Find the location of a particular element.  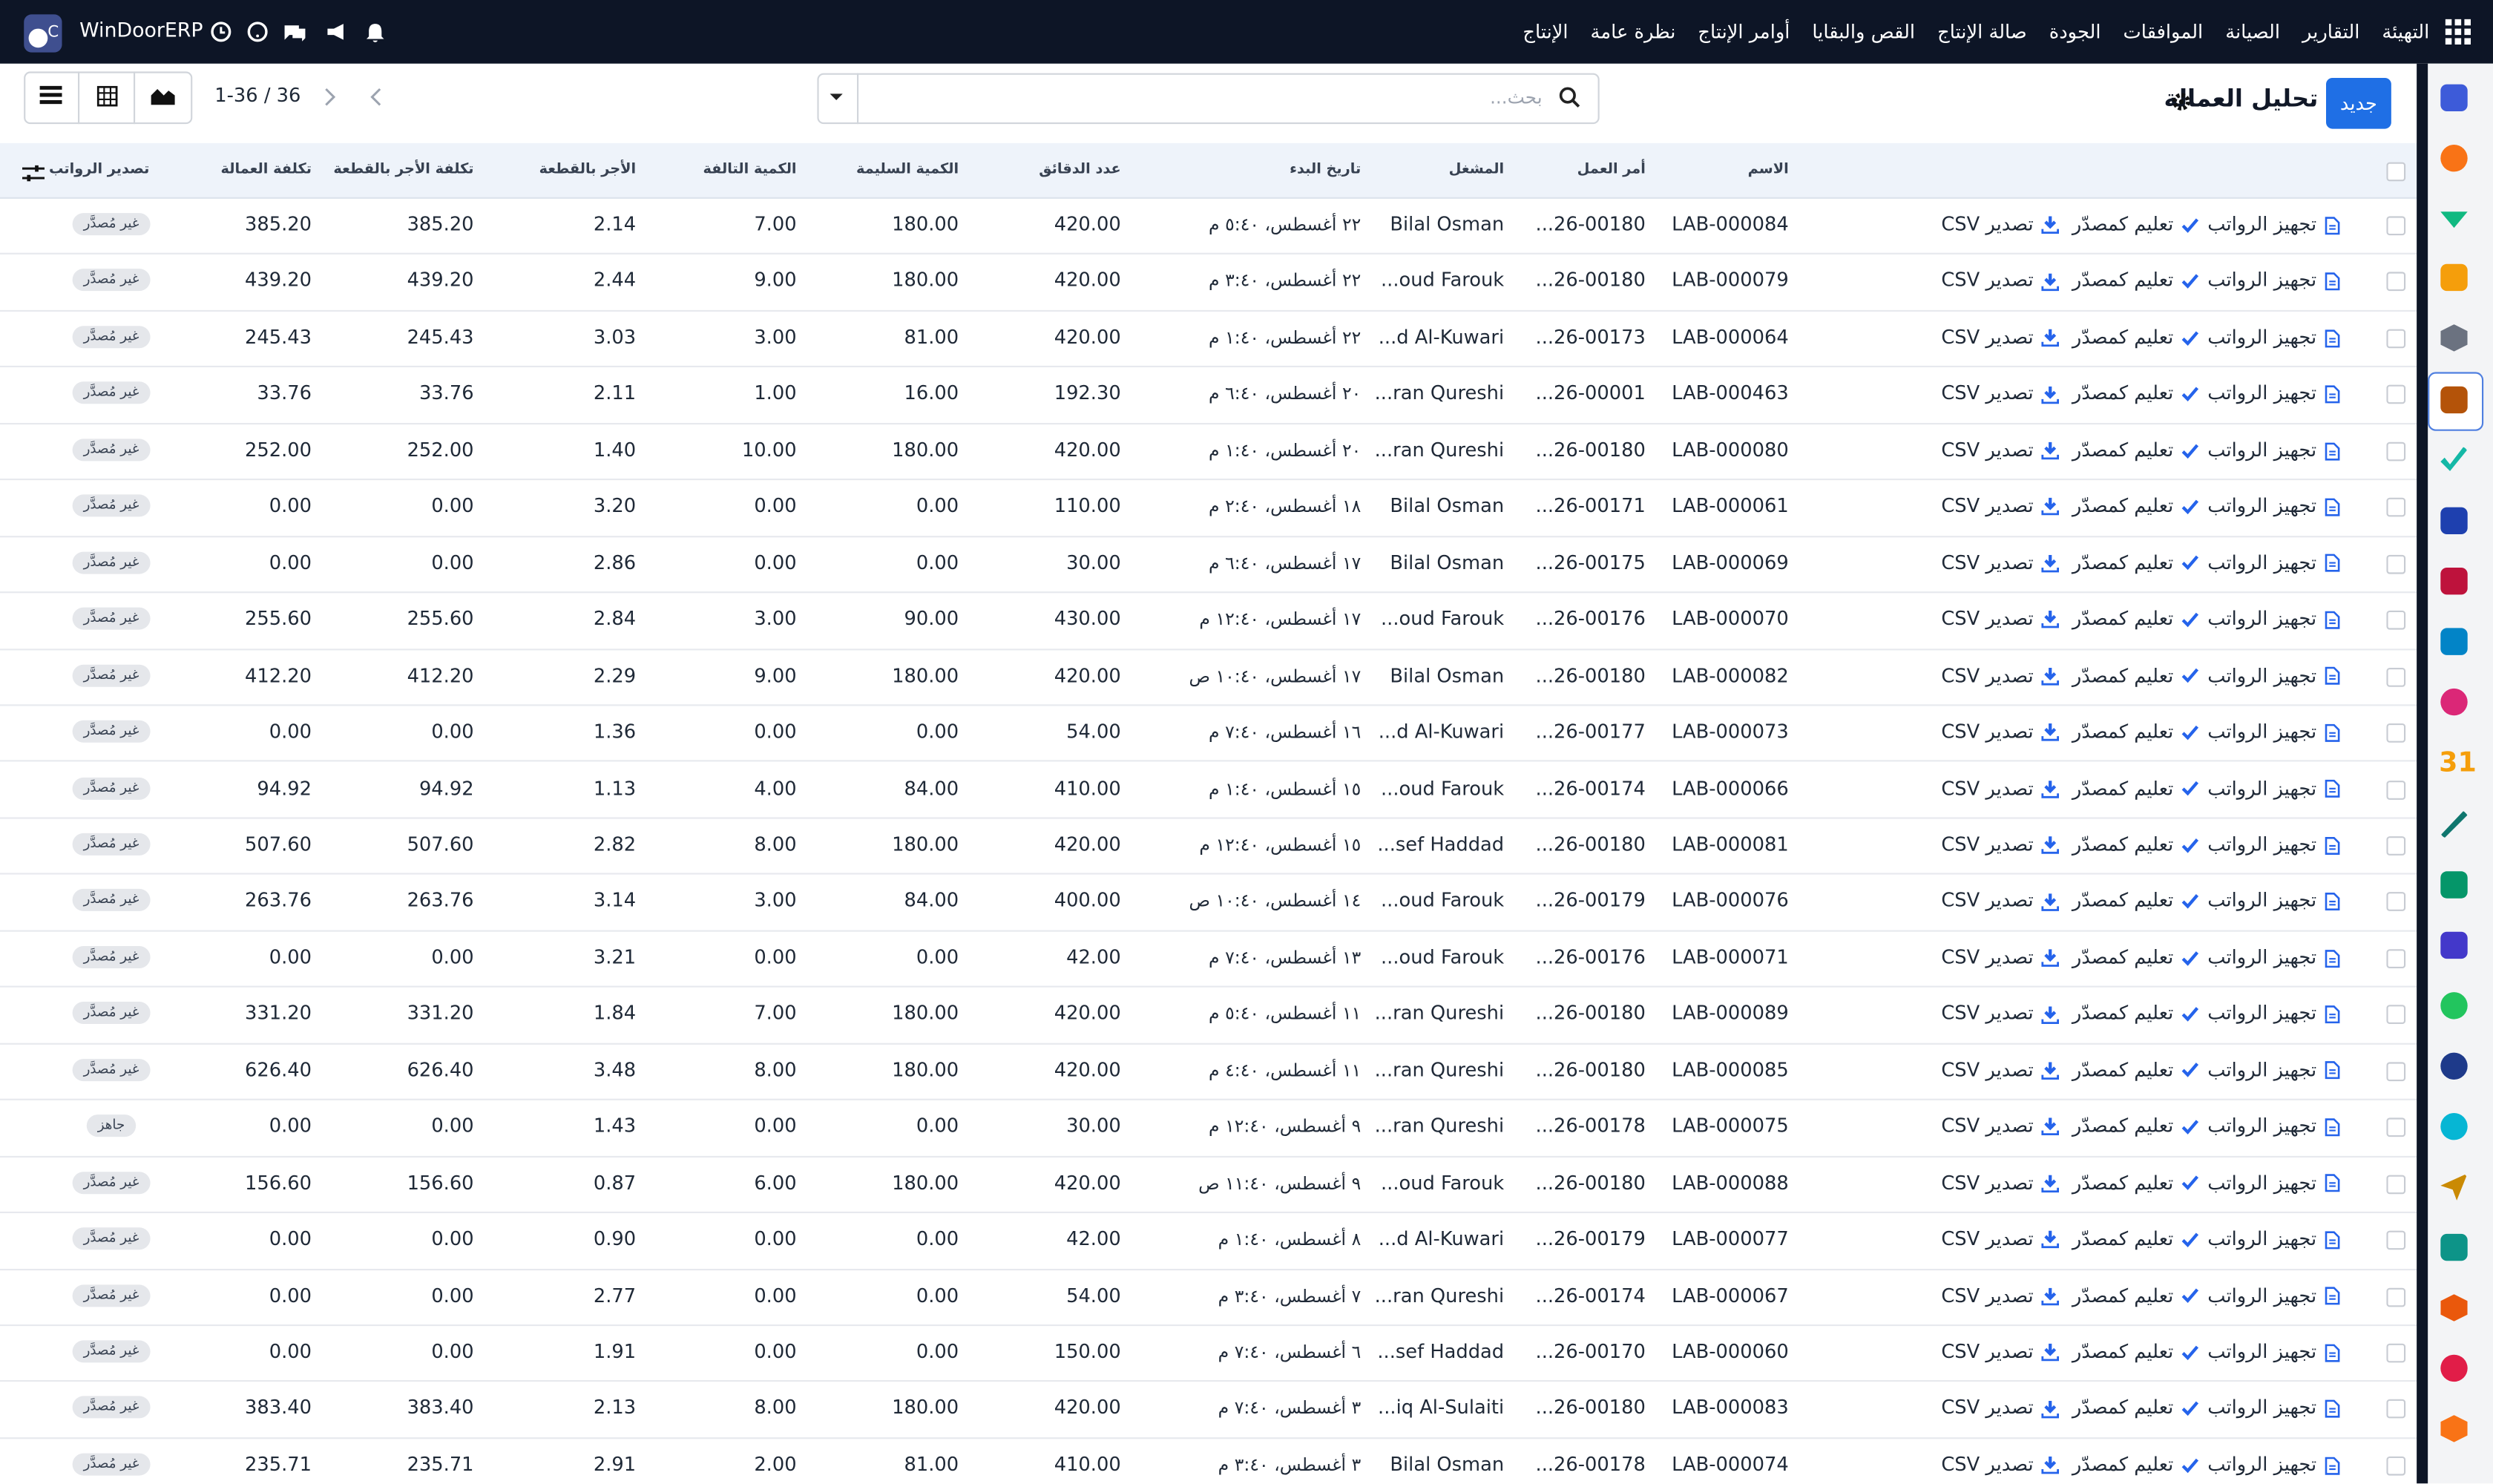

apps-menu is located at coordinates (2458, 32).